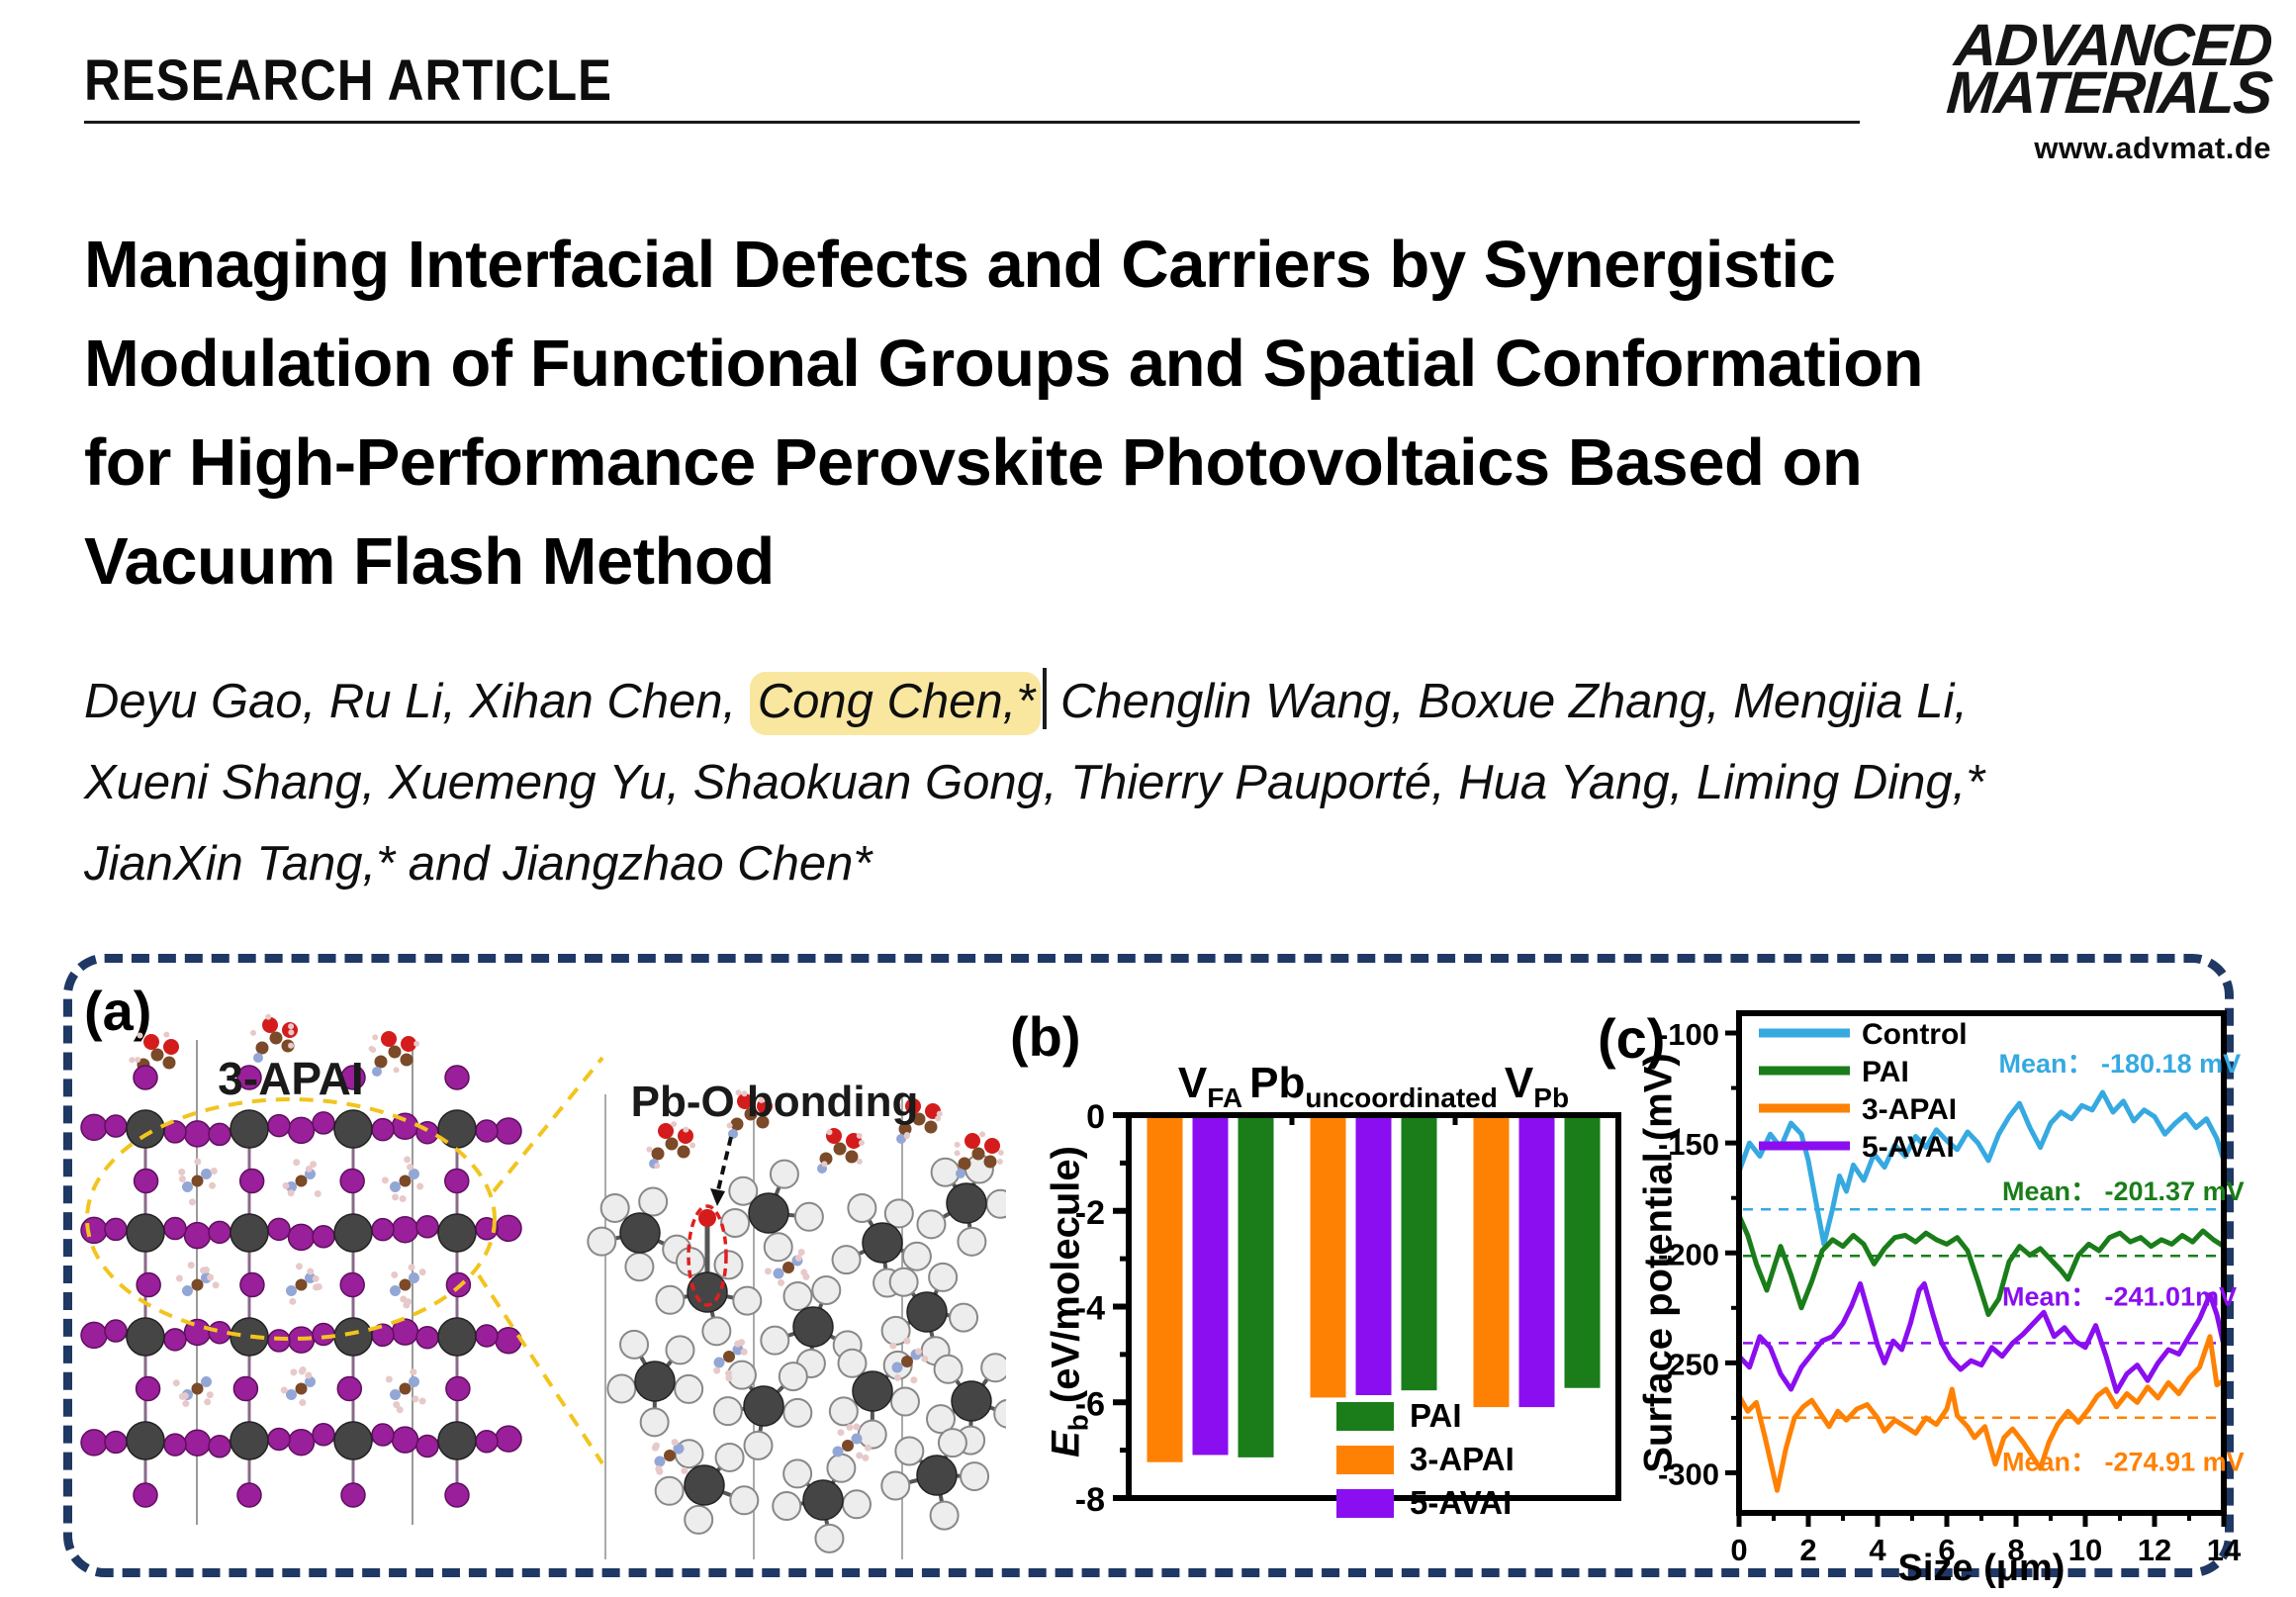 The width and height of the screenshot is (2296, 1597). Describe the element at coordinates (1436, 1415) in the screenshot. I see `legend-label: PAI` at that location.